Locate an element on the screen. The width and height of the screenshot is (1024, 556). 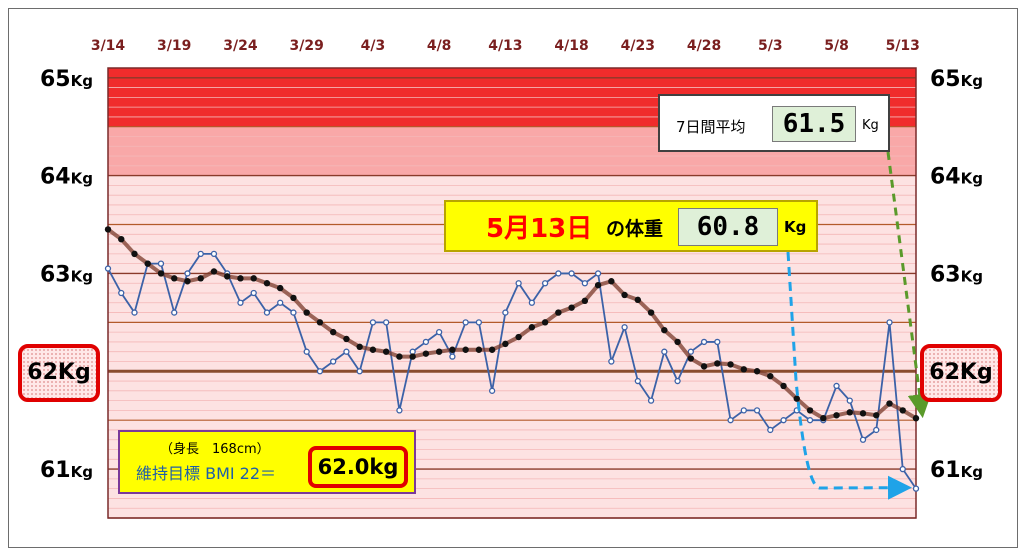
x-tick-label: 3/24 is located at coordinates (240, 46).